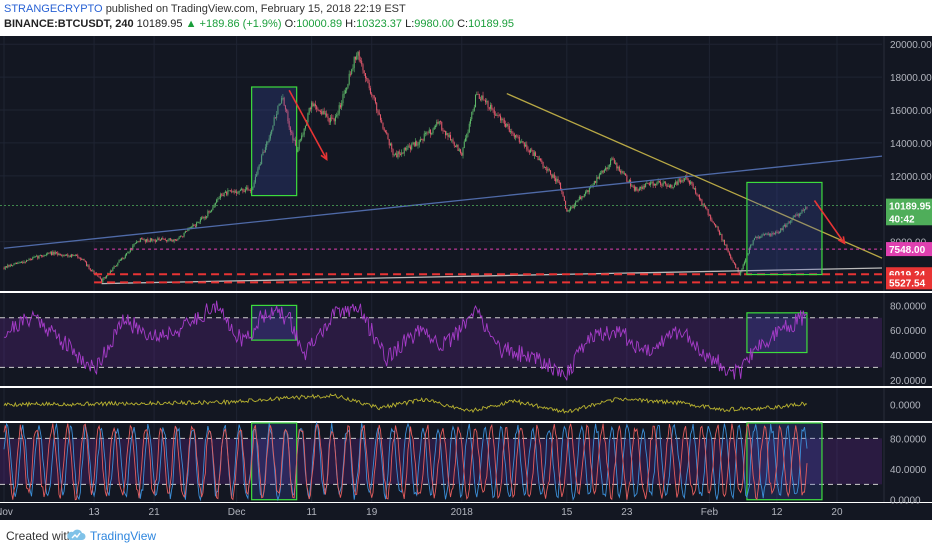 The image size is (932, 550). Describe the element at coordinates (53, 9) in the screenshot. I see `author-link: STRANGECRYPTO` at that location.